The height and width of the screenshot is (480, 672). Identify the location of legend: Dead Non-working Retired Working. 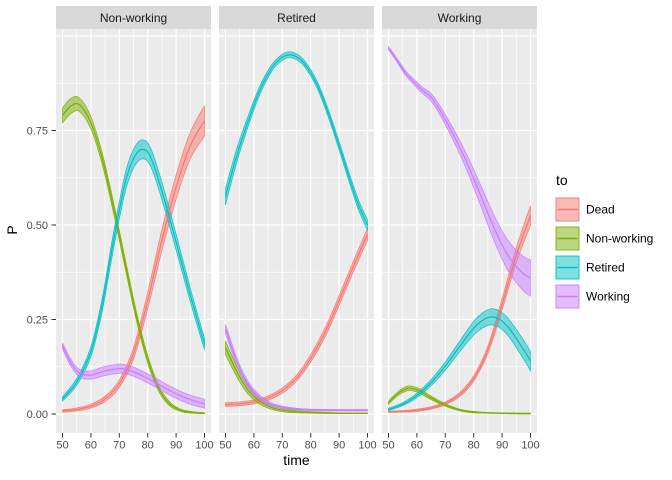
(604, 253).